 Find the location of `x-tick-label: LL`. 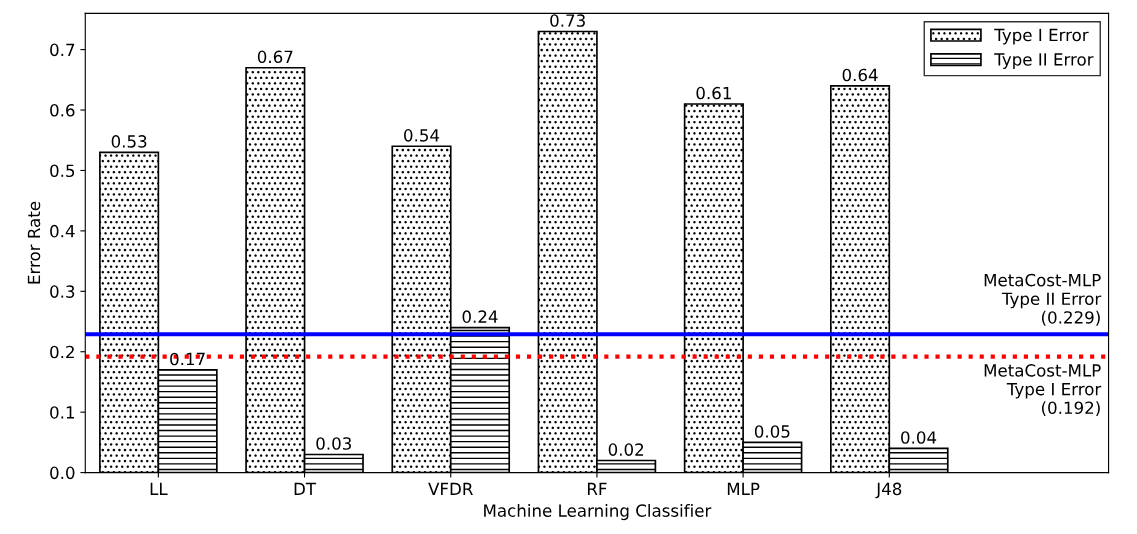

x-tick-label: LL is located at coordinates (159, 488).